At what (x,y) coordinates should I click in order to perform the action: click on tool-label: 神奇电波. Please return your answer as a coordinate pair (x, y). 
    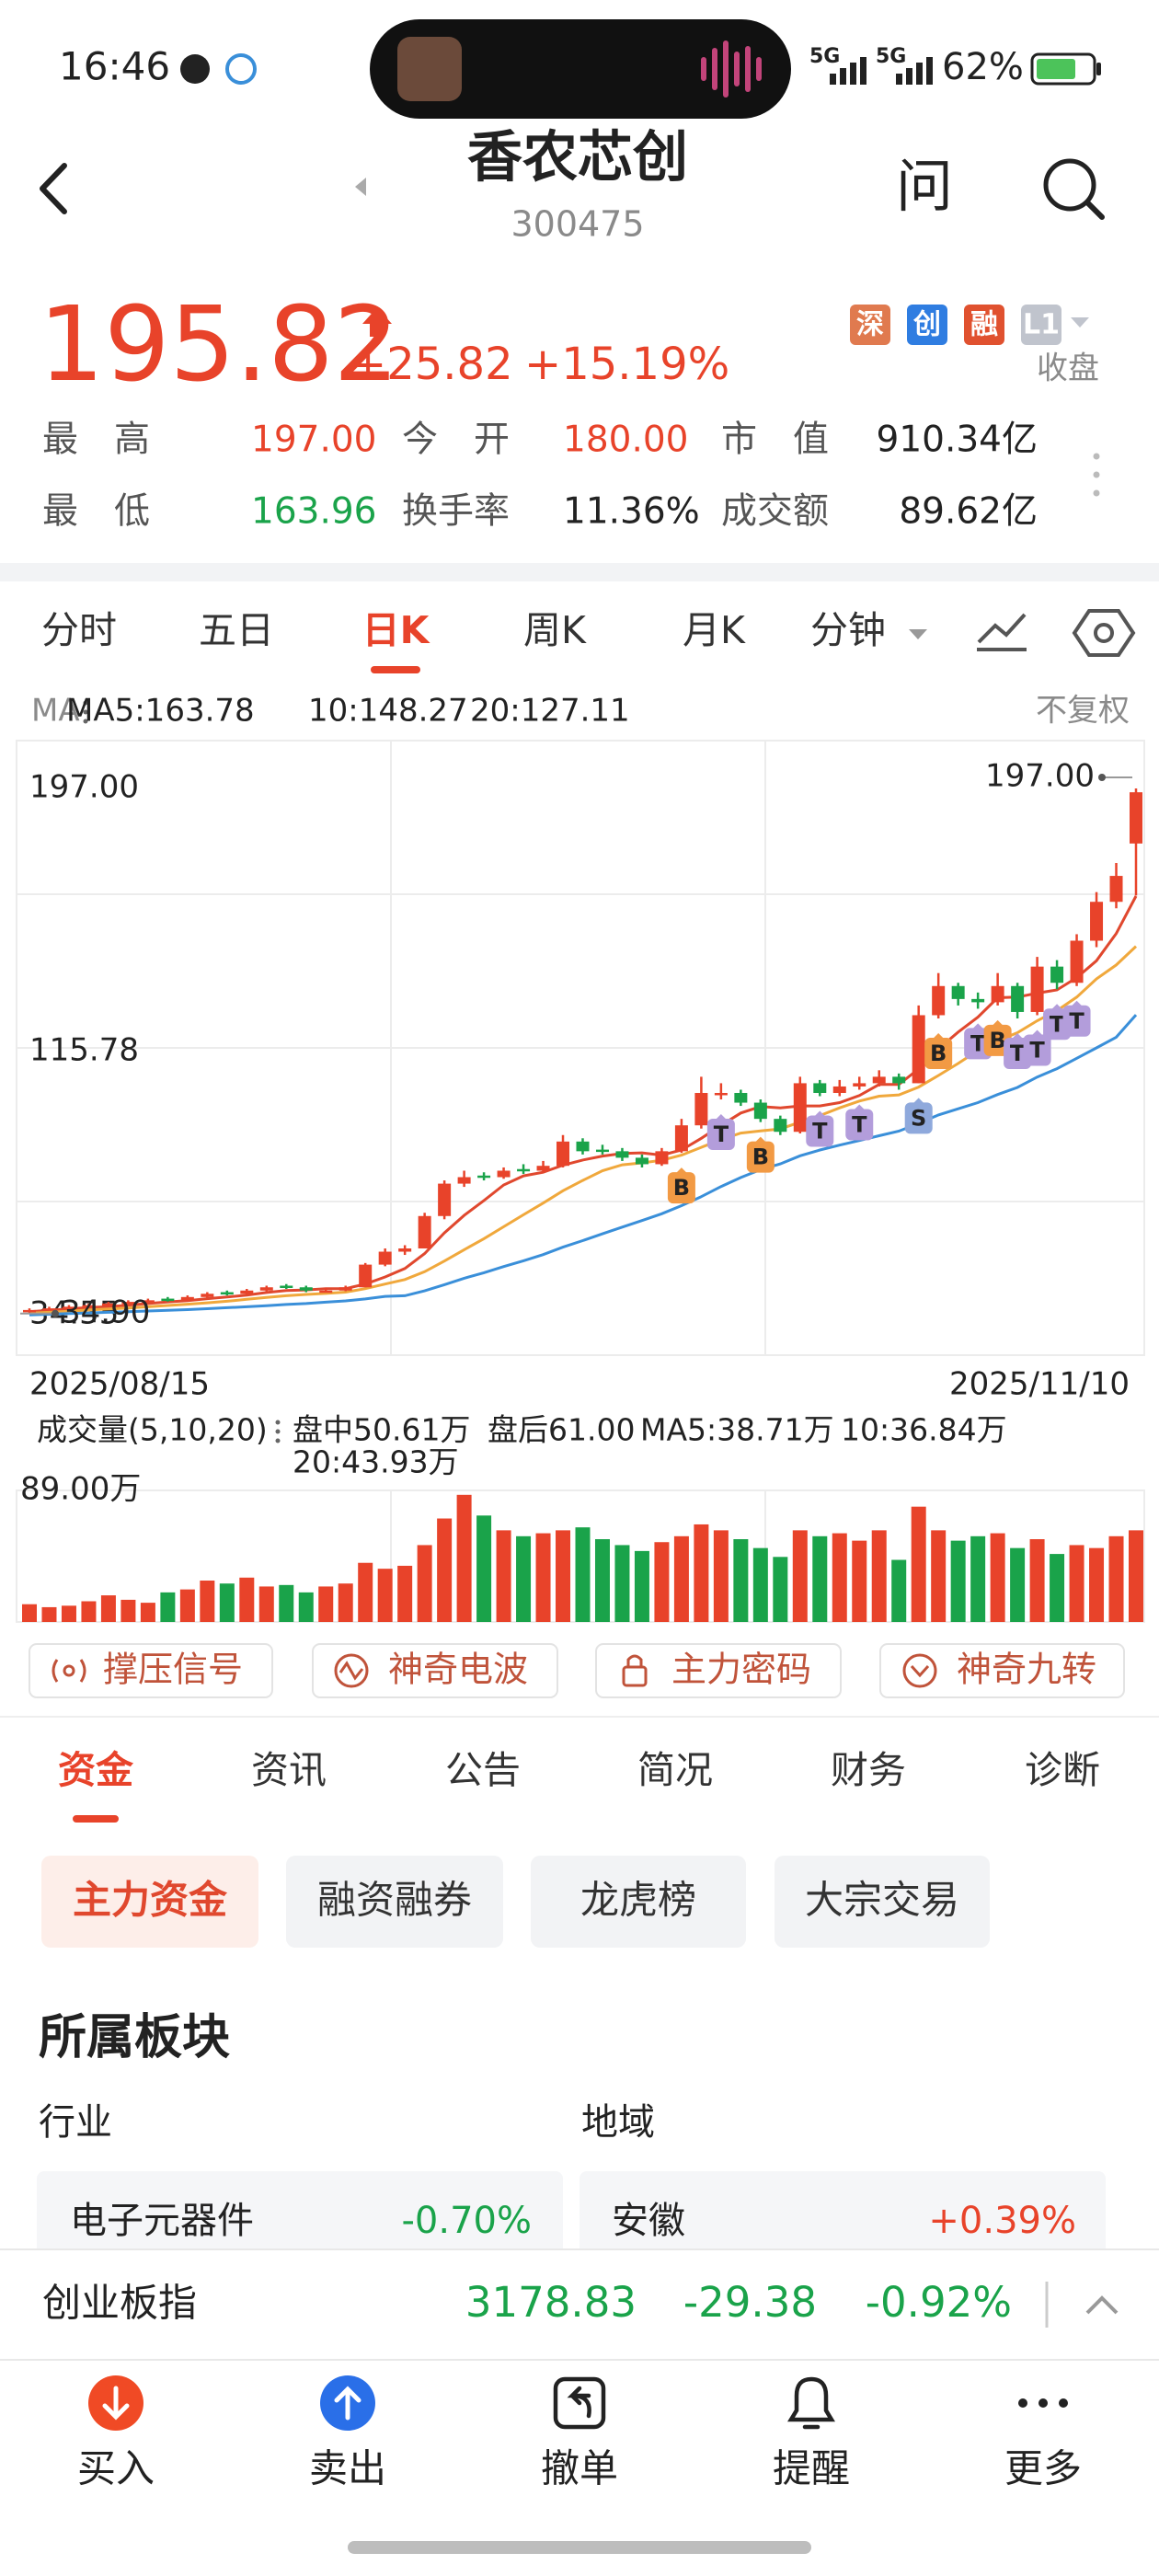
    Looking at the image, I should click on (458, 1670).